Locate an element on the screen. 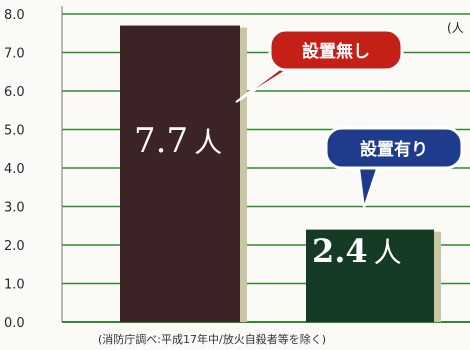  y-tick-label: 3.0 is located at coordinates (14, 208).